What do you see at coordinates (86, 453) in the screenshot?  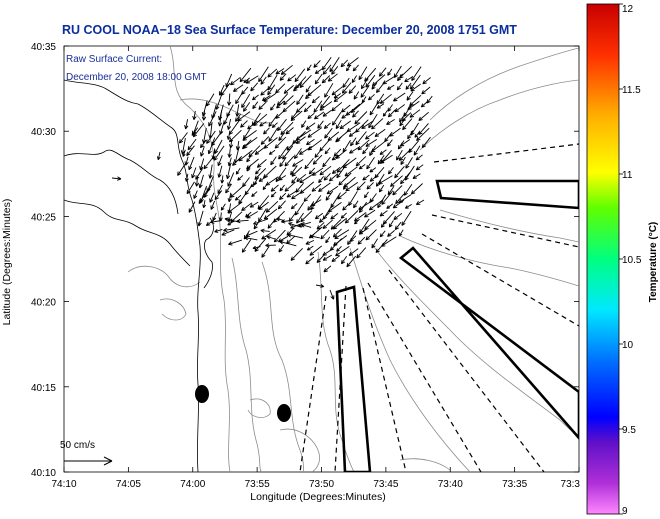 I see `scale-reference: 50 cm/s` at bounding box center [86, 453].